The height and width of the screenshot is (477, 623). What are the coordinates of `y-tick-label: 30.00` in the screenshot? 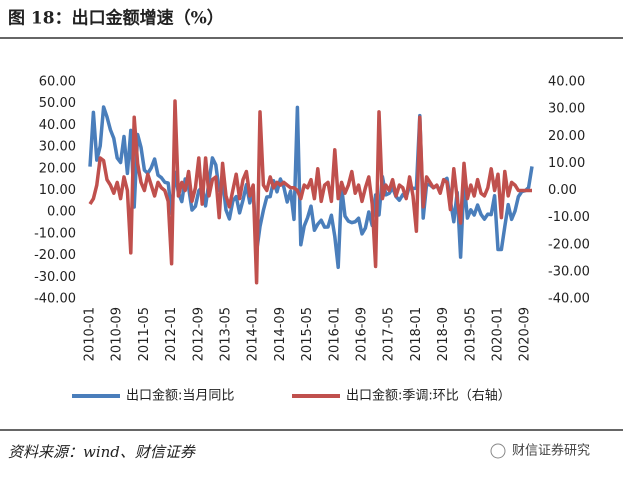 It's located at (57, 147).